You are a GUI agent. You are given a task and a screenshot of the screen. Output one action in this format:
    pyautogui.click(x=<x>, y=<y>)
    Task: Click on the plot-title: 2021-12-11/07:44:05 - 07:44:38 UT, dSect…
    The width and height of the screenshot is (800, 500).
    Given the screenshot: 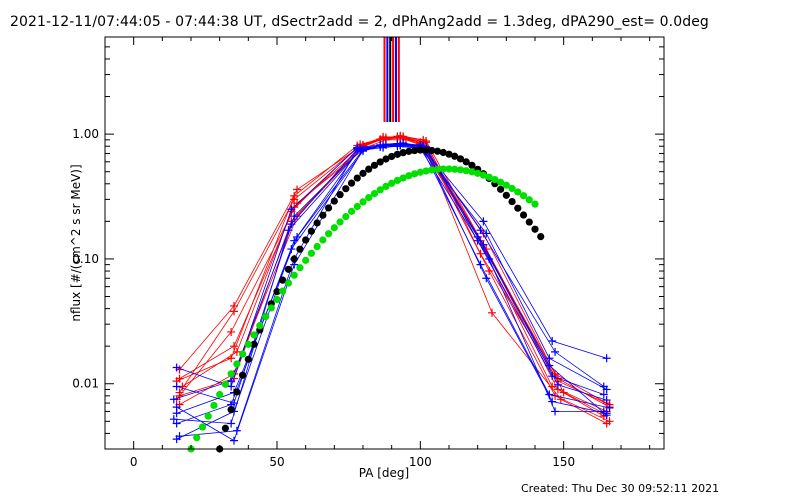 What is the action you would take?
    pyautogui.click(x=359, y=22)
    